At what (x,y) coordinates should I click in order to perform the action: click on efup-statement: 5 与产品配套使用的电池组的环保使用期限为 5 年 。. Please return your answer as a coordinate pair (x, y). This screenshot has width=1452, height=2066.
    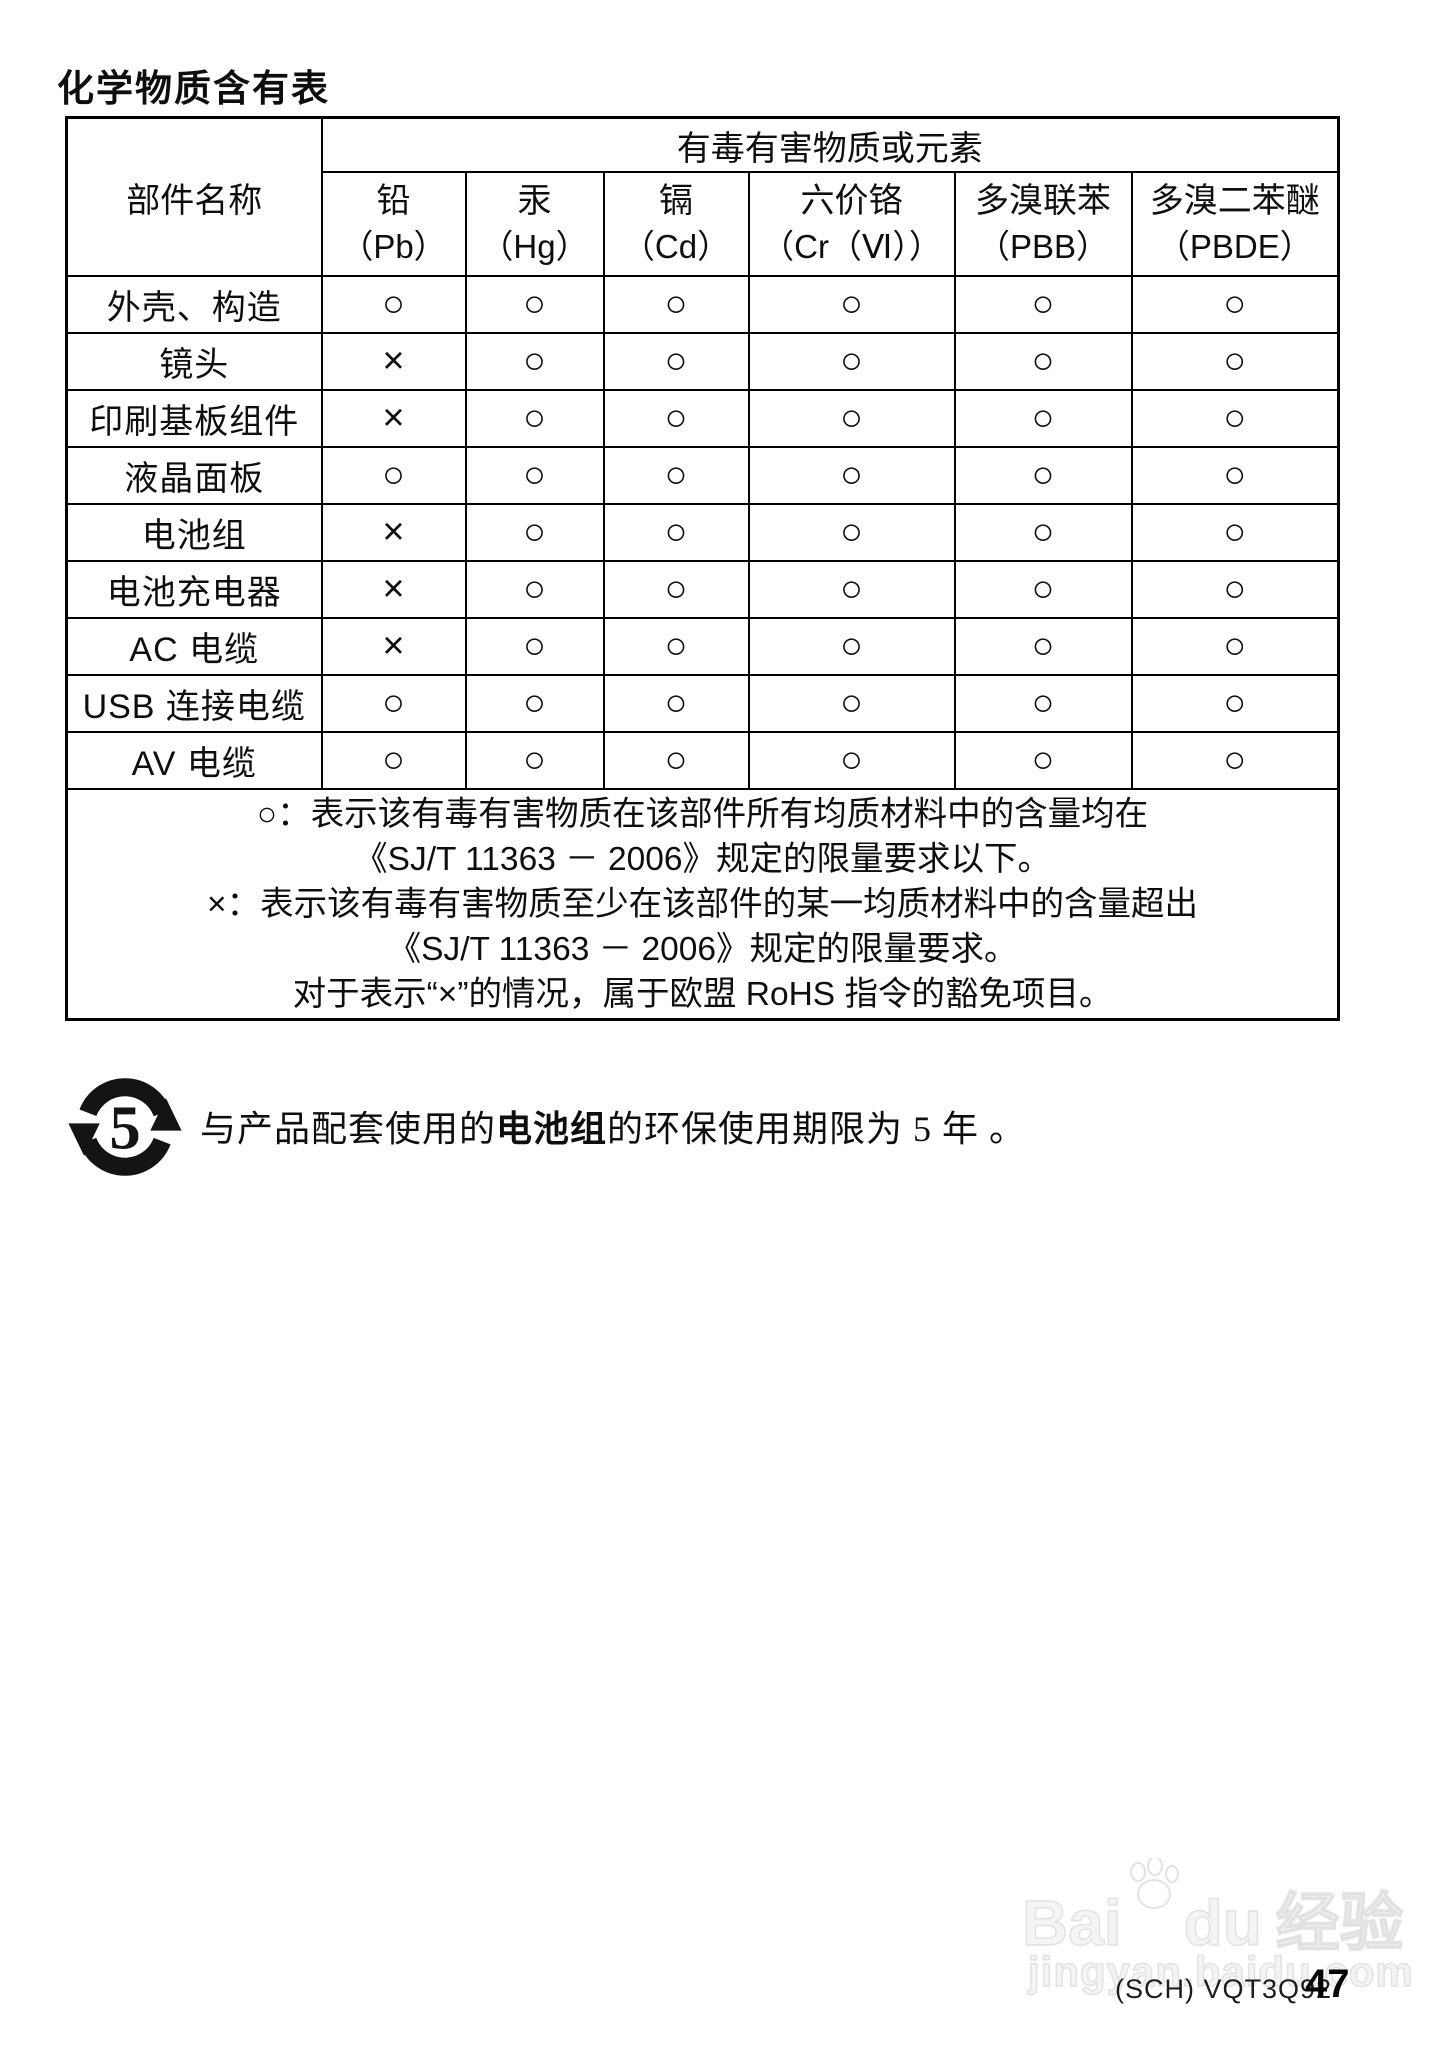
    Looking at the image, I should click on (612, 1130).